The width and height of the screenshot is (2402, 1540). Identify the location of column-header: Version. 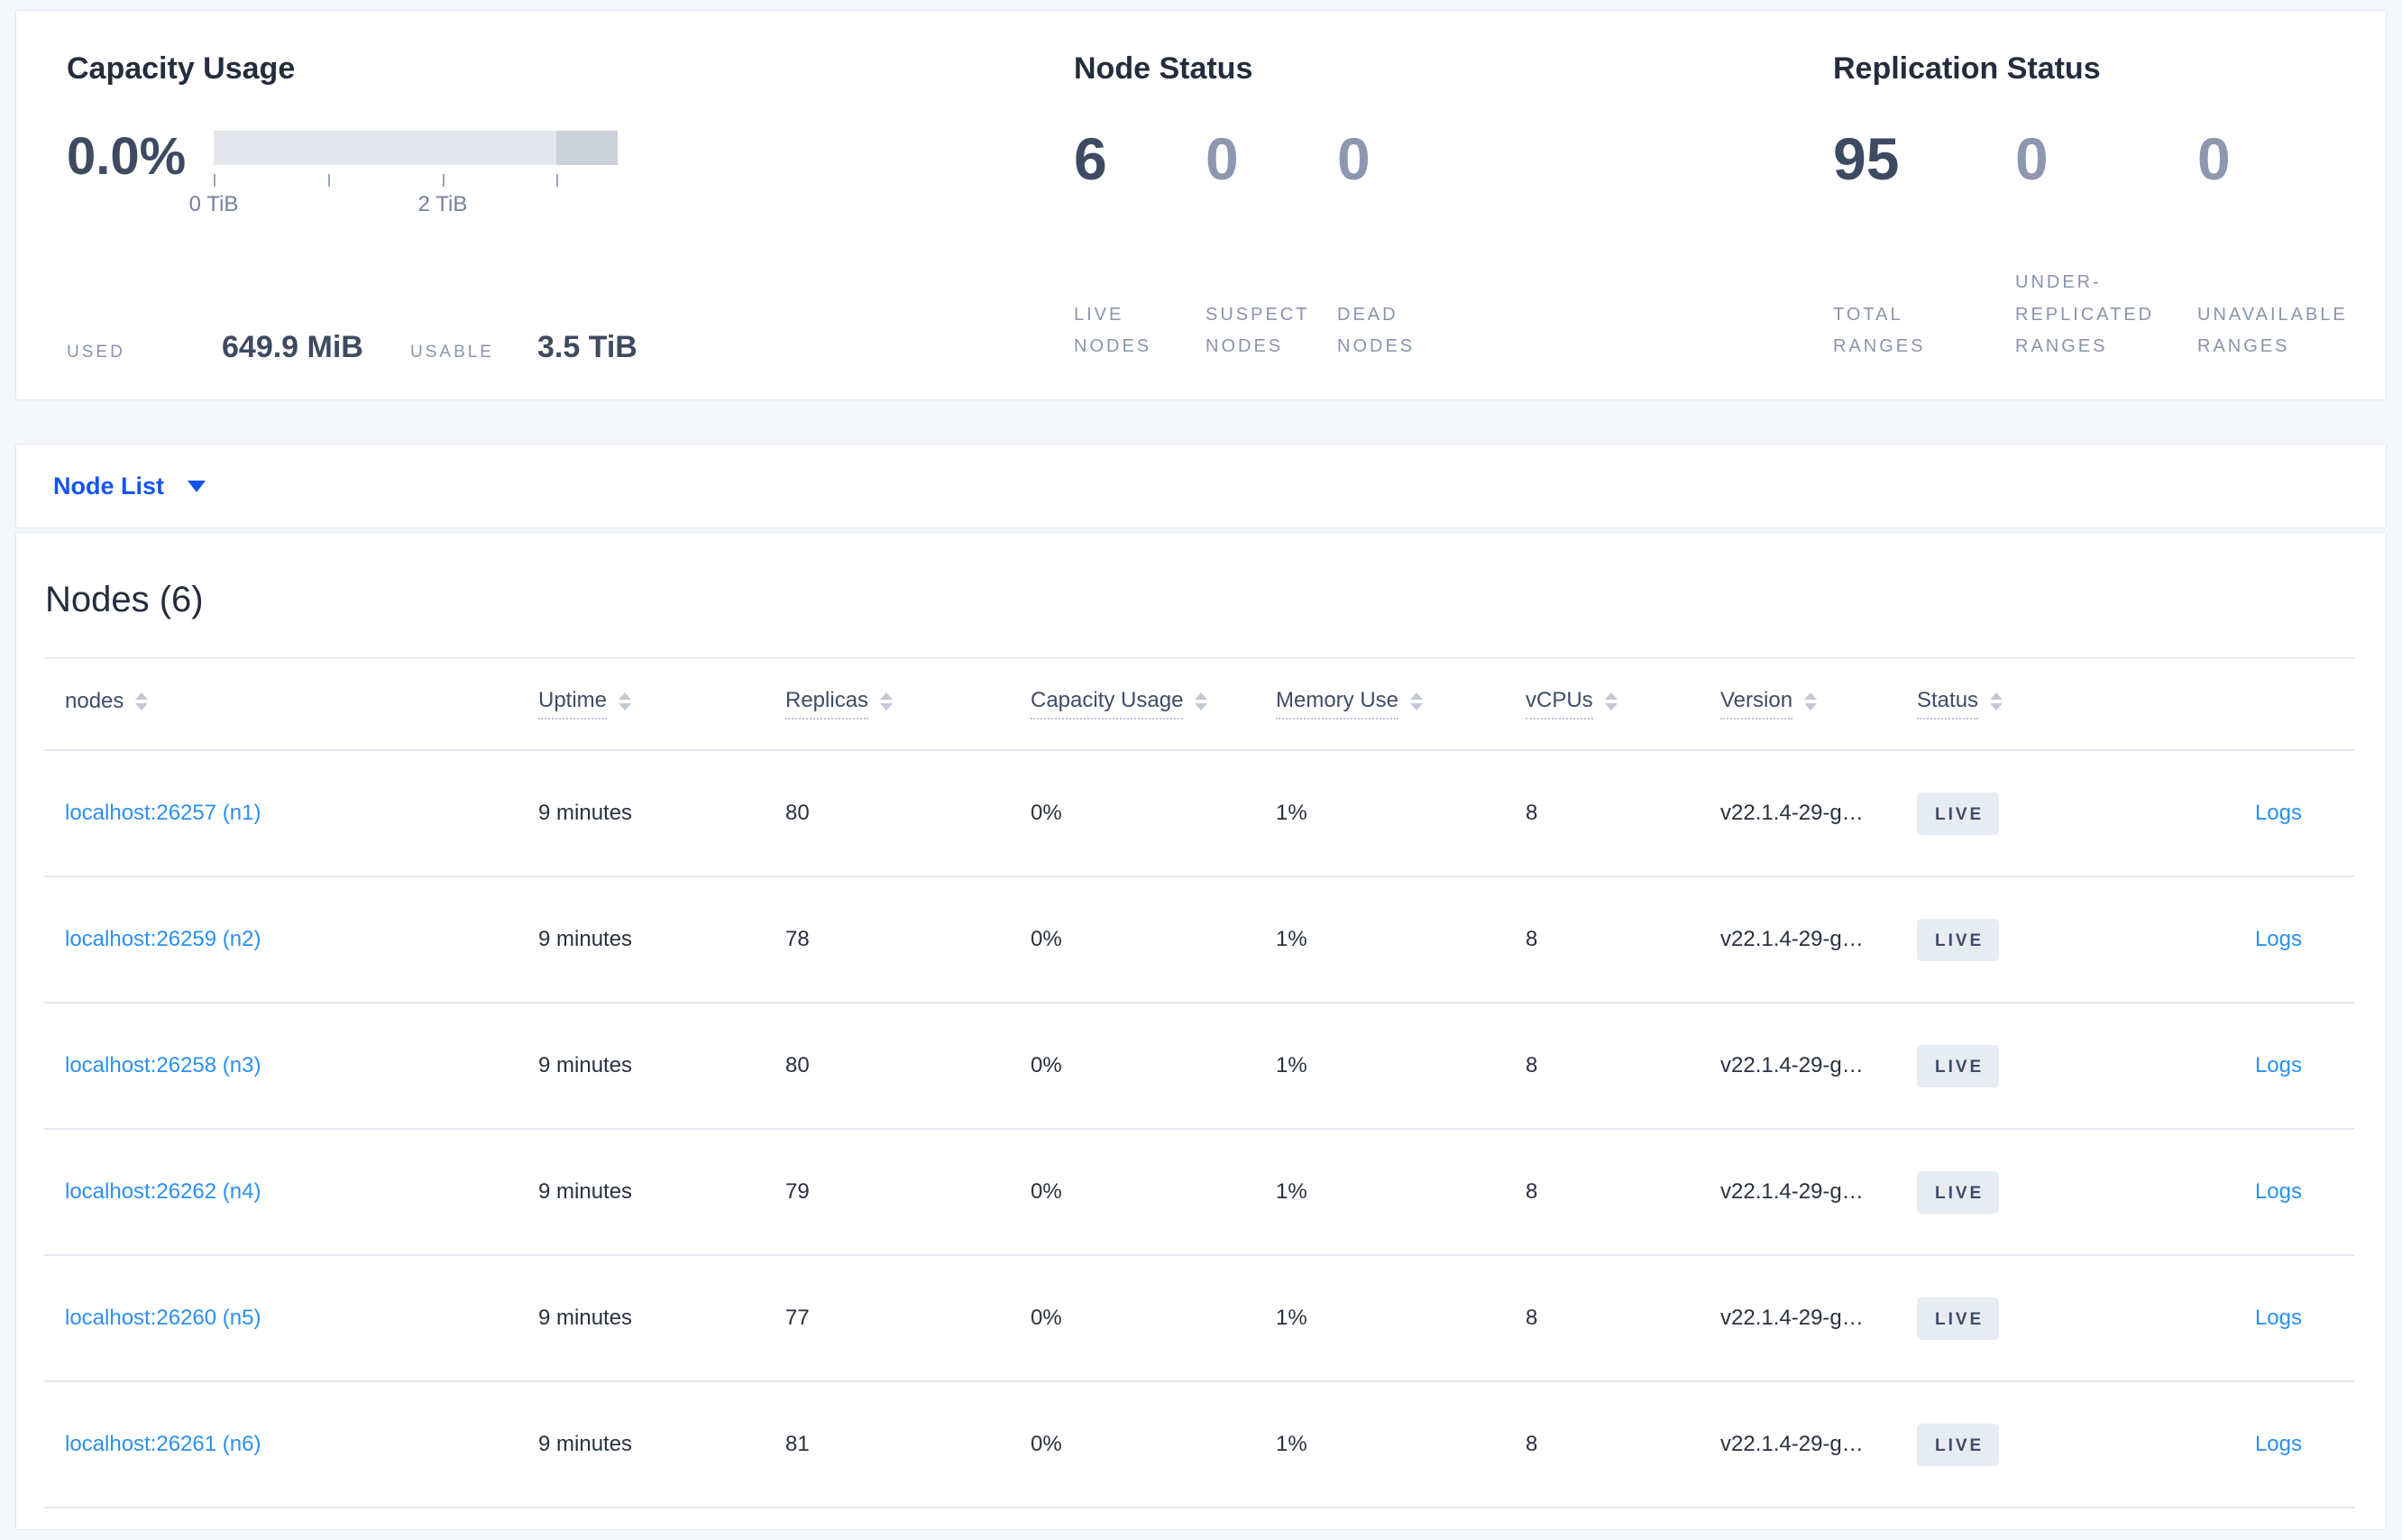
(1818, 704).